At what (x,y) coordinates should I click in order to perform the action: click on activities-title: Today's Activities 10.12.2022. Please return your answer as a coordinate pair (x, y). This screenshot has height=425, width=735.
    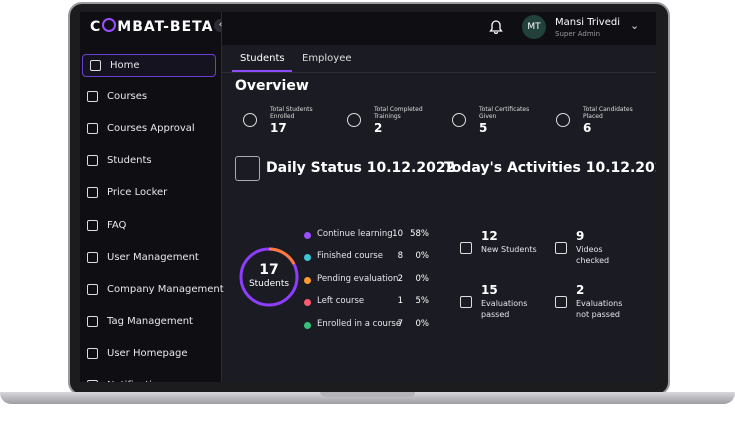
    Looking at the image, I should click on (550, 168).